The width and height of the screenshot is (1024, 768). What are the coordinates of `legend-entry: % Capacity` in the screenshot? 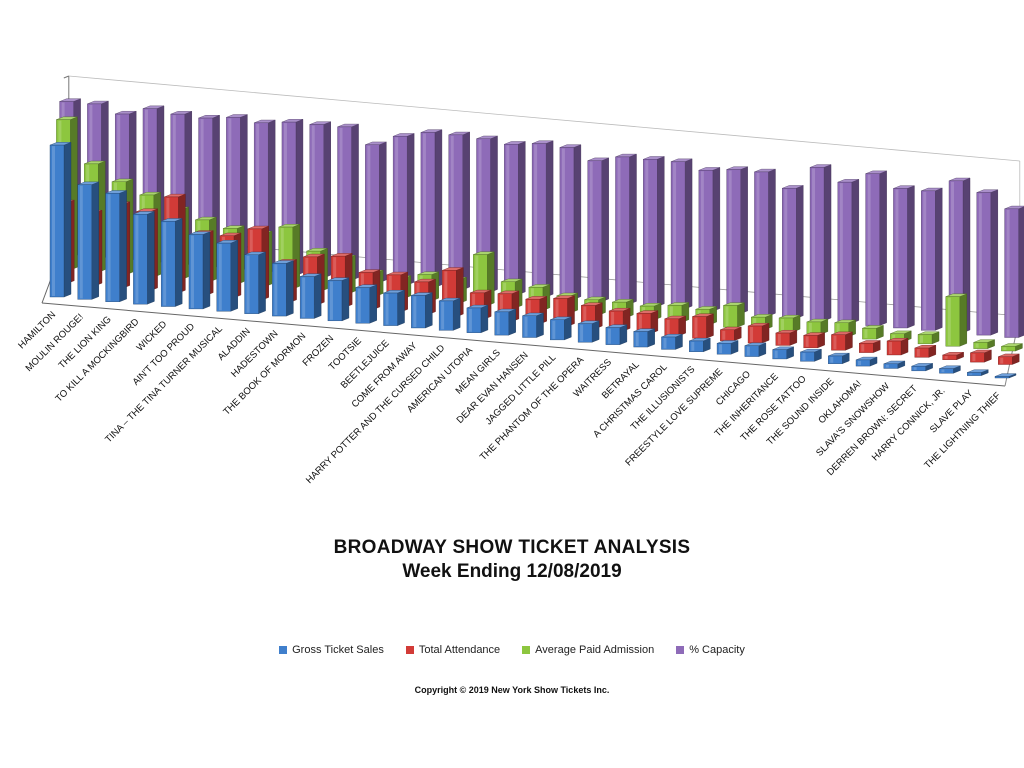 It's located at (710, 650).